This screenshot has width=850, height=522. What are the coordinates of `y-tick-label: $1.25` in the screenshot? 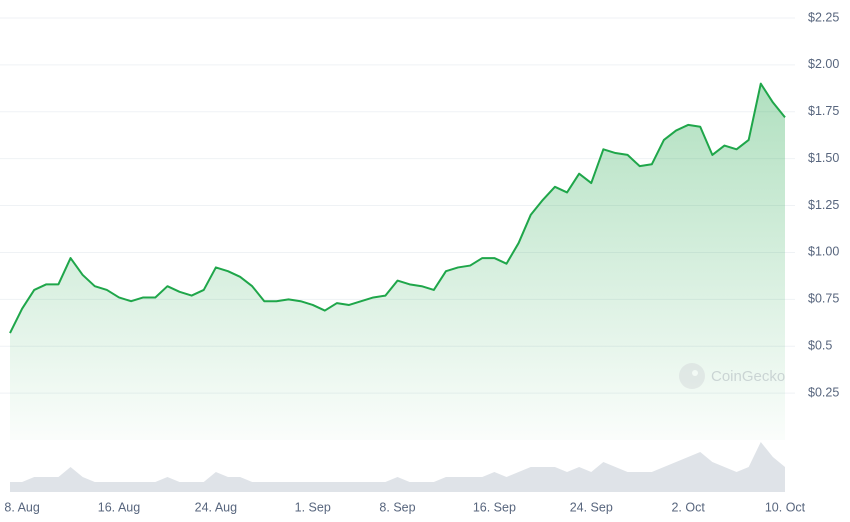 It's located at (823, 205).